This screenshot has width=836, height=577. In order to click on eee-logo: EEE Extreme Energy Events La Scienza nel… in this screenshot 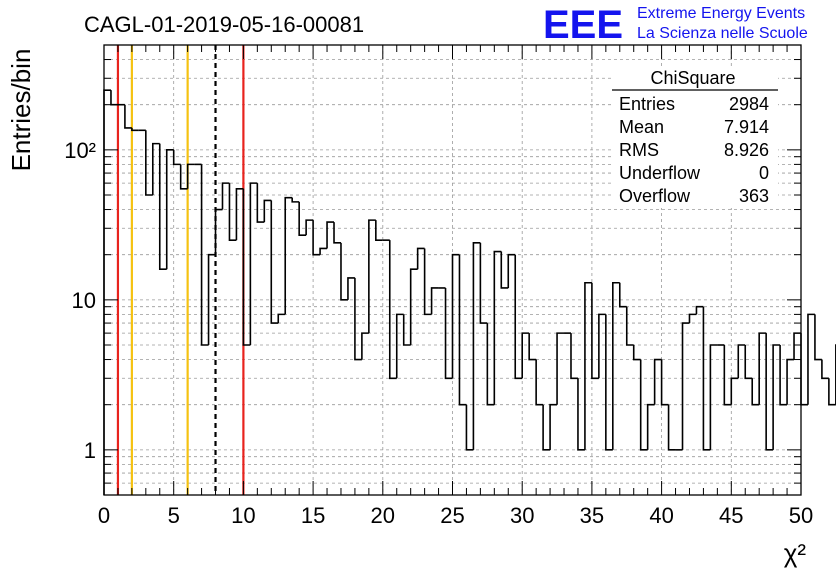, I will do `click(675, 25)`.